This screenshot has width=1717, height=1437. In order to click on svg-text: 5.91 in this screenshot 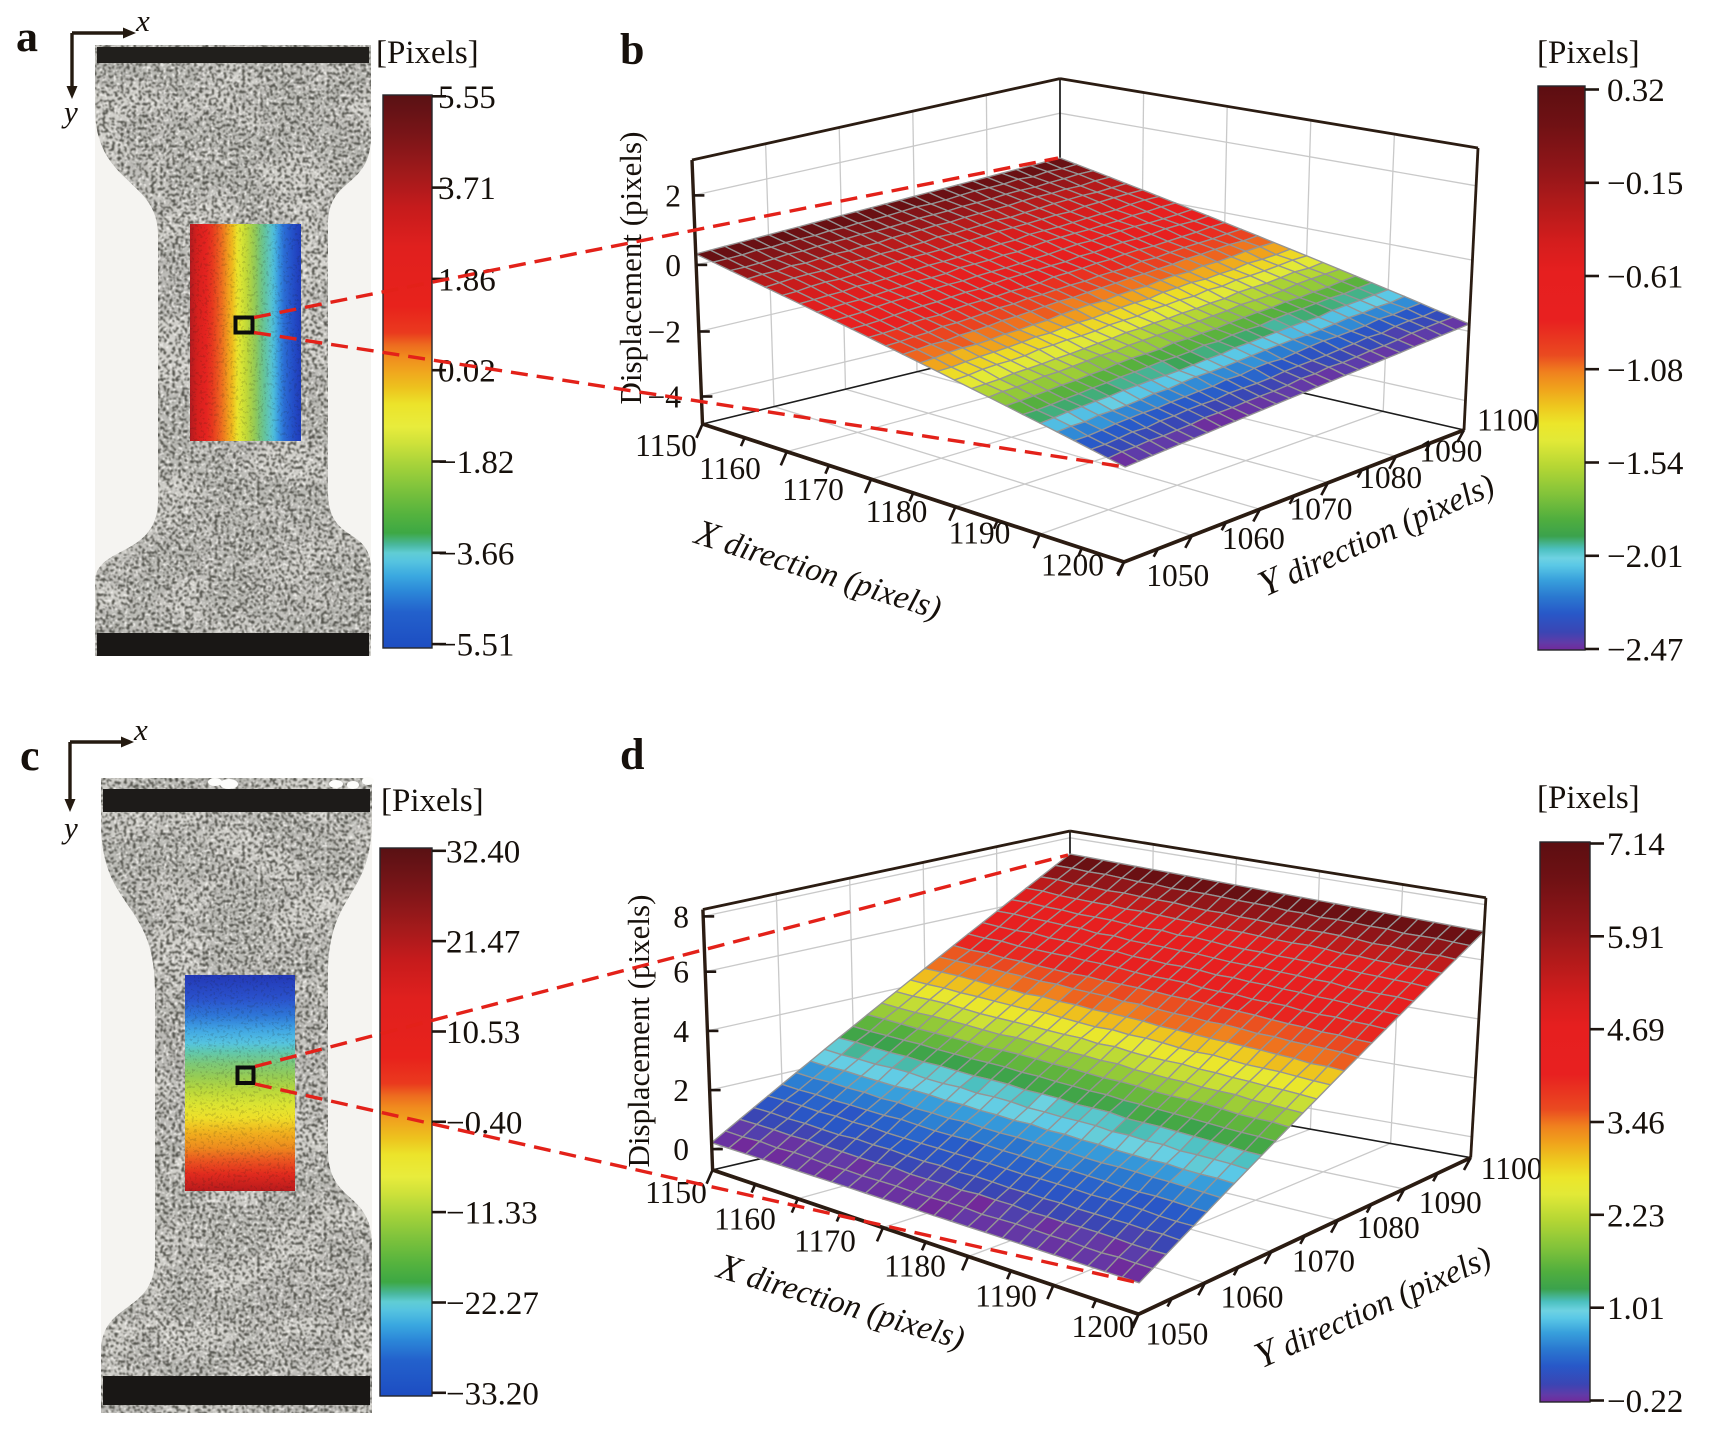, I will do `click(1636, 938)`.